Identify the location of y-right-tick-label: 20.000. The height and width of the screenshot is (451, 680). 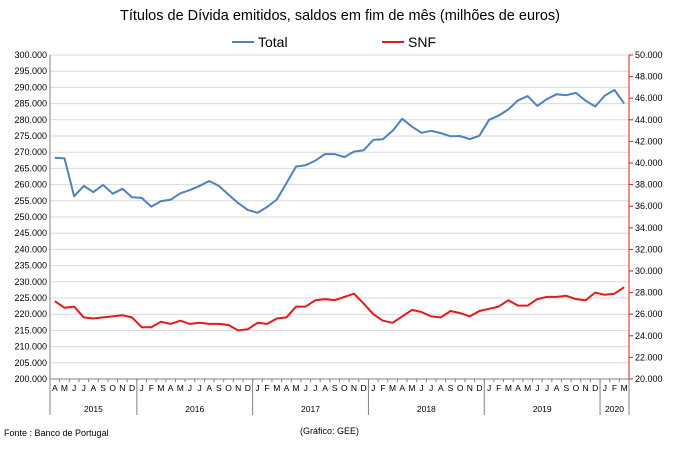
(649, 379).